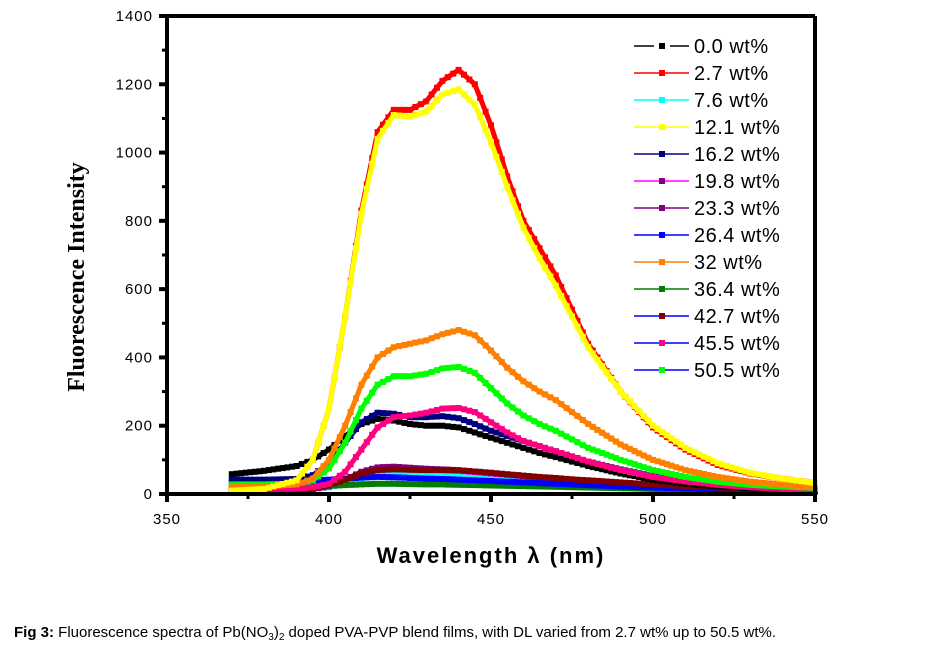 This screenshot has height=653, width=944. I want to click on legend-item: 32 wt%, so click(698, 263).